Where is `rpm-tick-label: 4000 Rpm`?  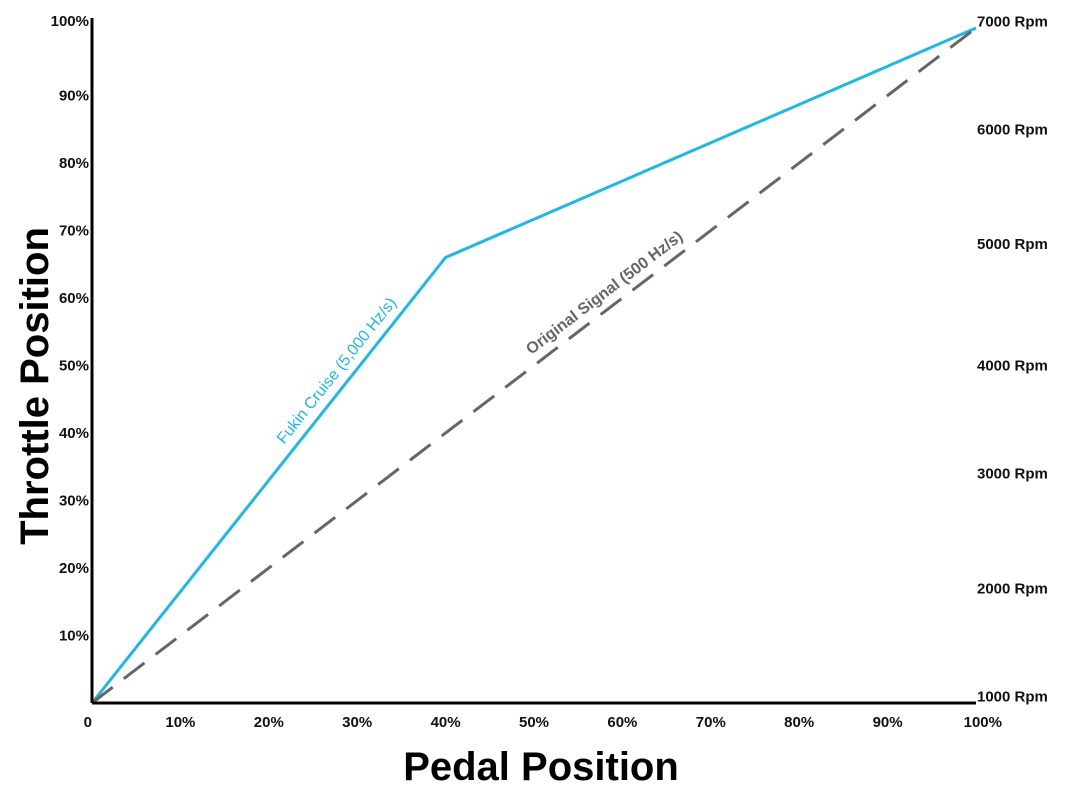
rpm-tick-label: 4000 Rpm is located at coordinates (1012, 366).